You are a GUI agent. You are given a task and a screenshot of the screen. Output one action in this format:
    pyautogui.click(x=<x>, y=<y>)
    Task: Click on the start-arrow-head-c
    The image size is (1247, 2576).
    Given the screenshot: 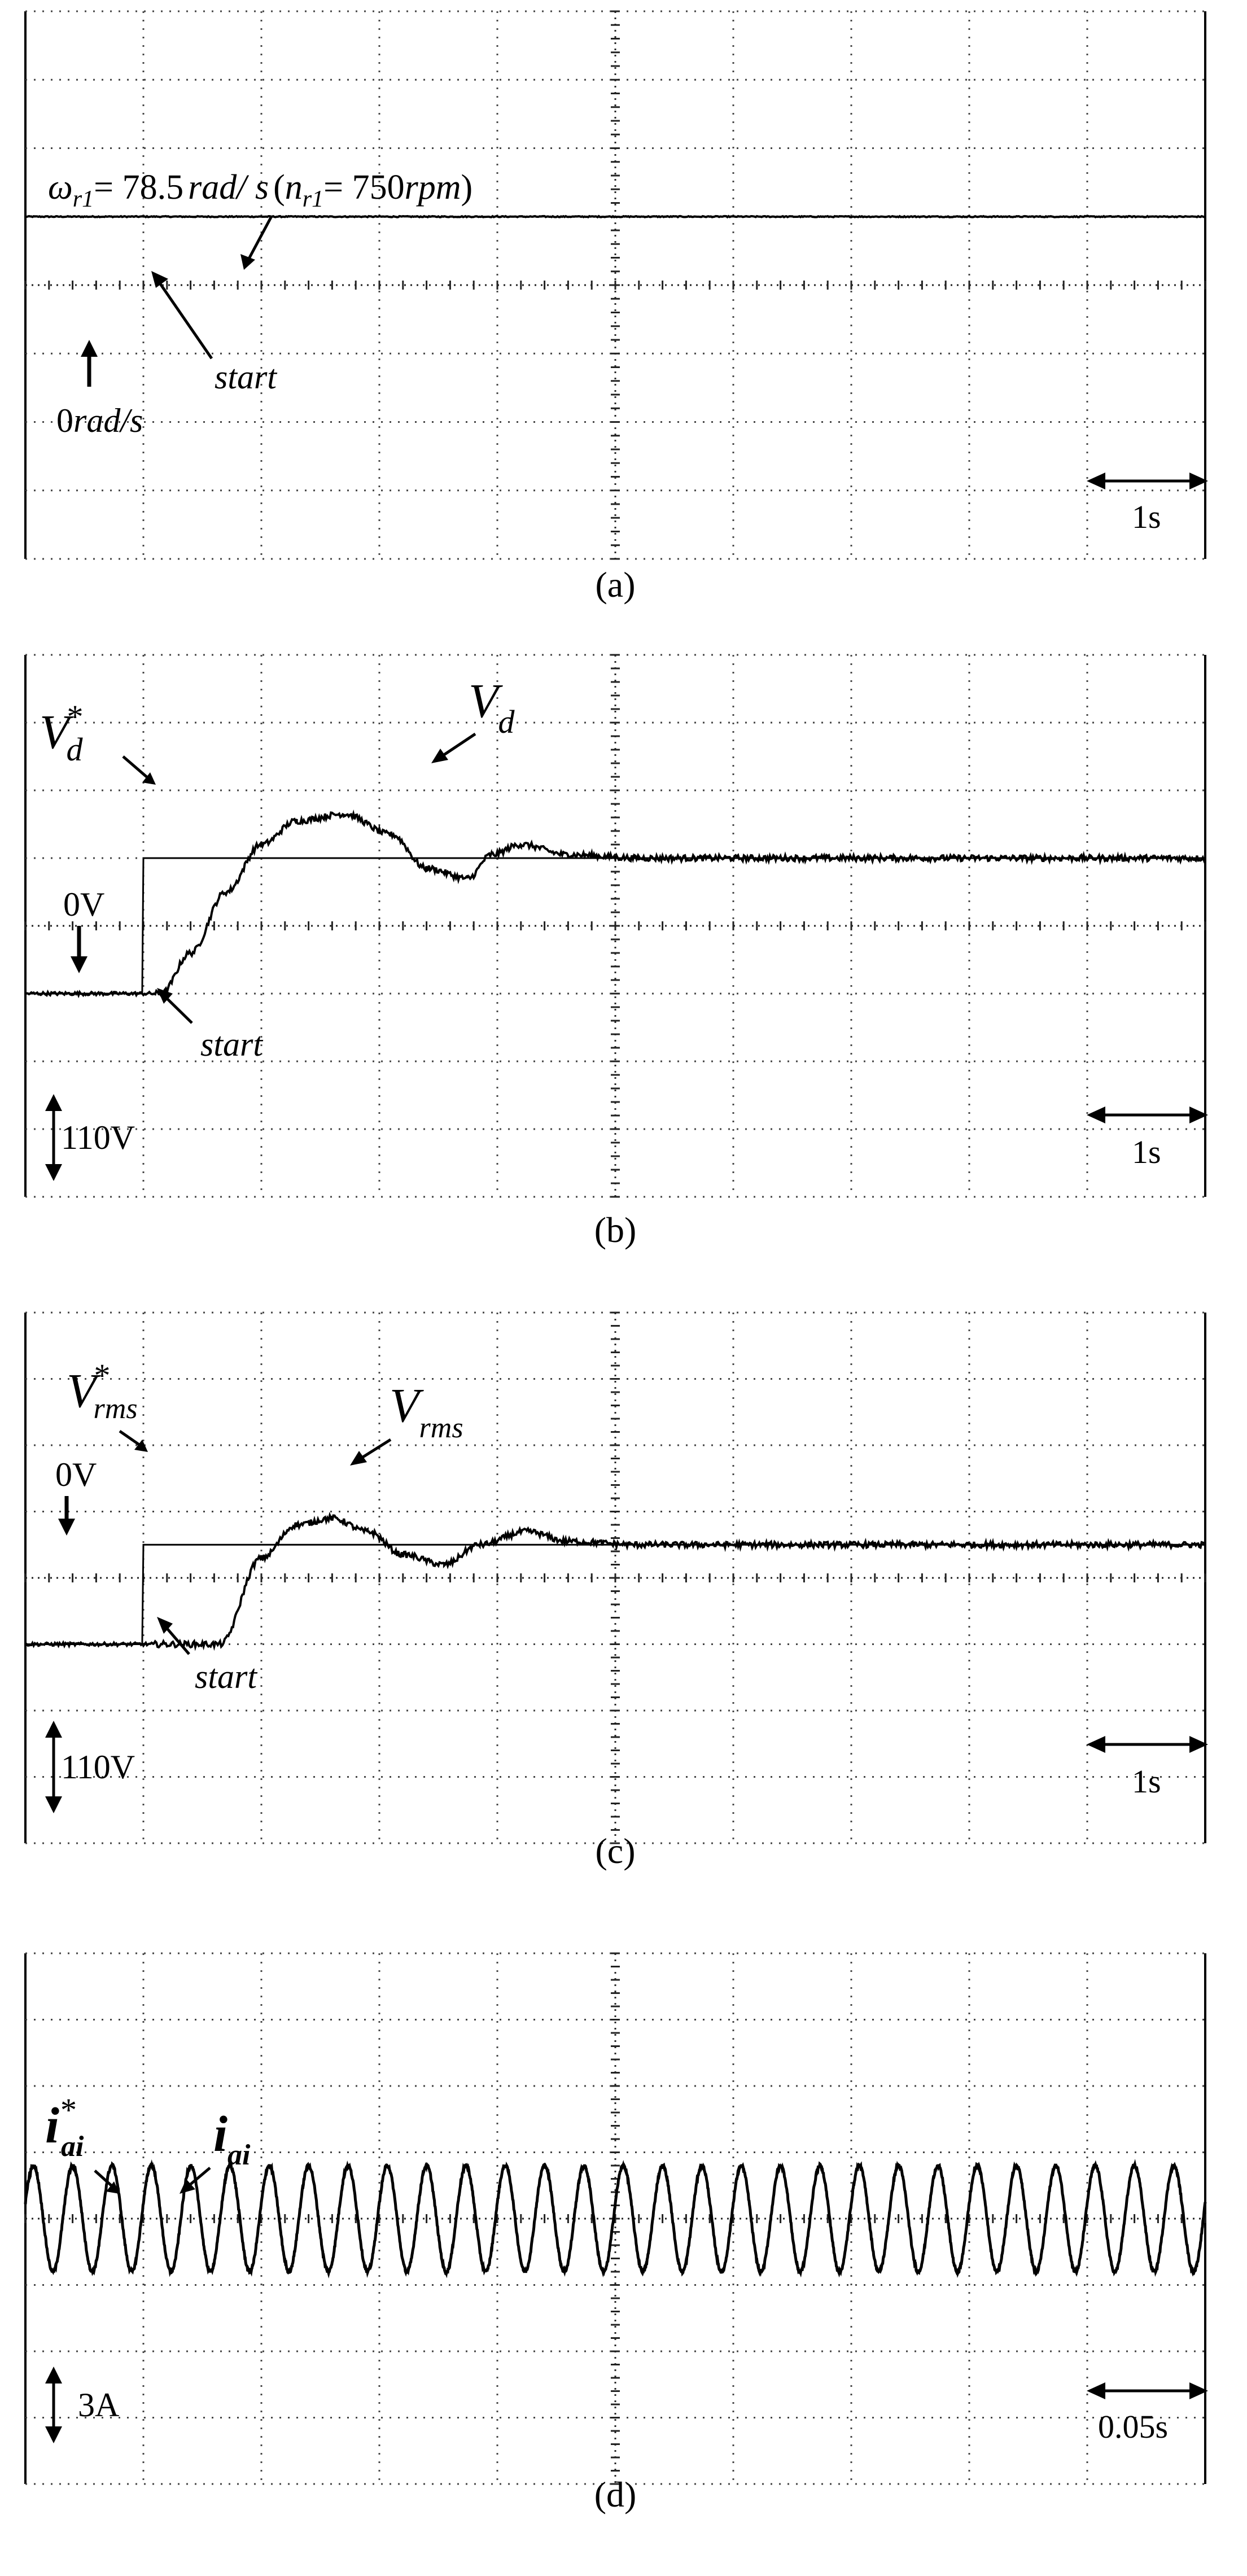 What is the action you would take?
    pyautogui.click(x=165, y=1626)
    